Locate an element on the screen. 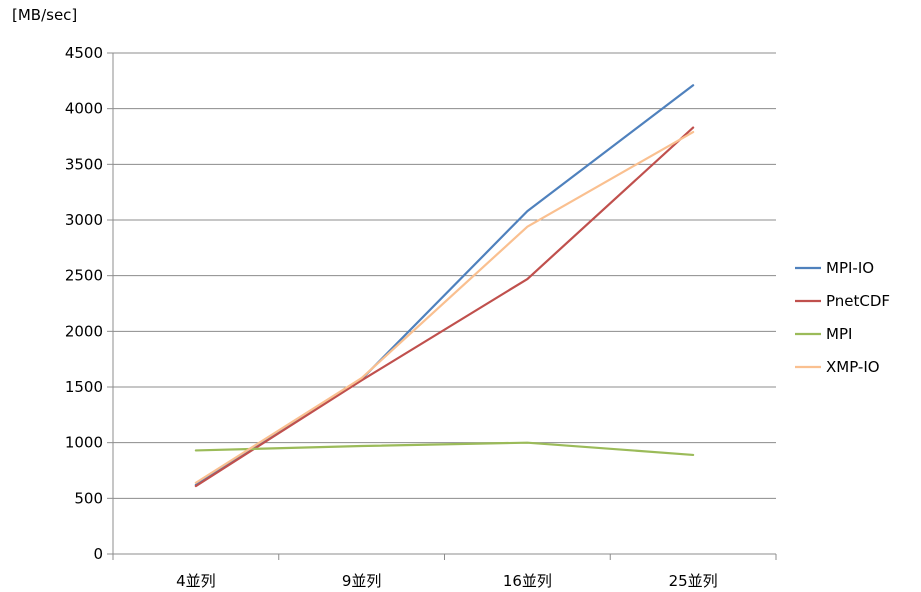 The height and width of the screenshot is (592, 921). y-tick-label: 2000 is located at coordinates (84, 331).